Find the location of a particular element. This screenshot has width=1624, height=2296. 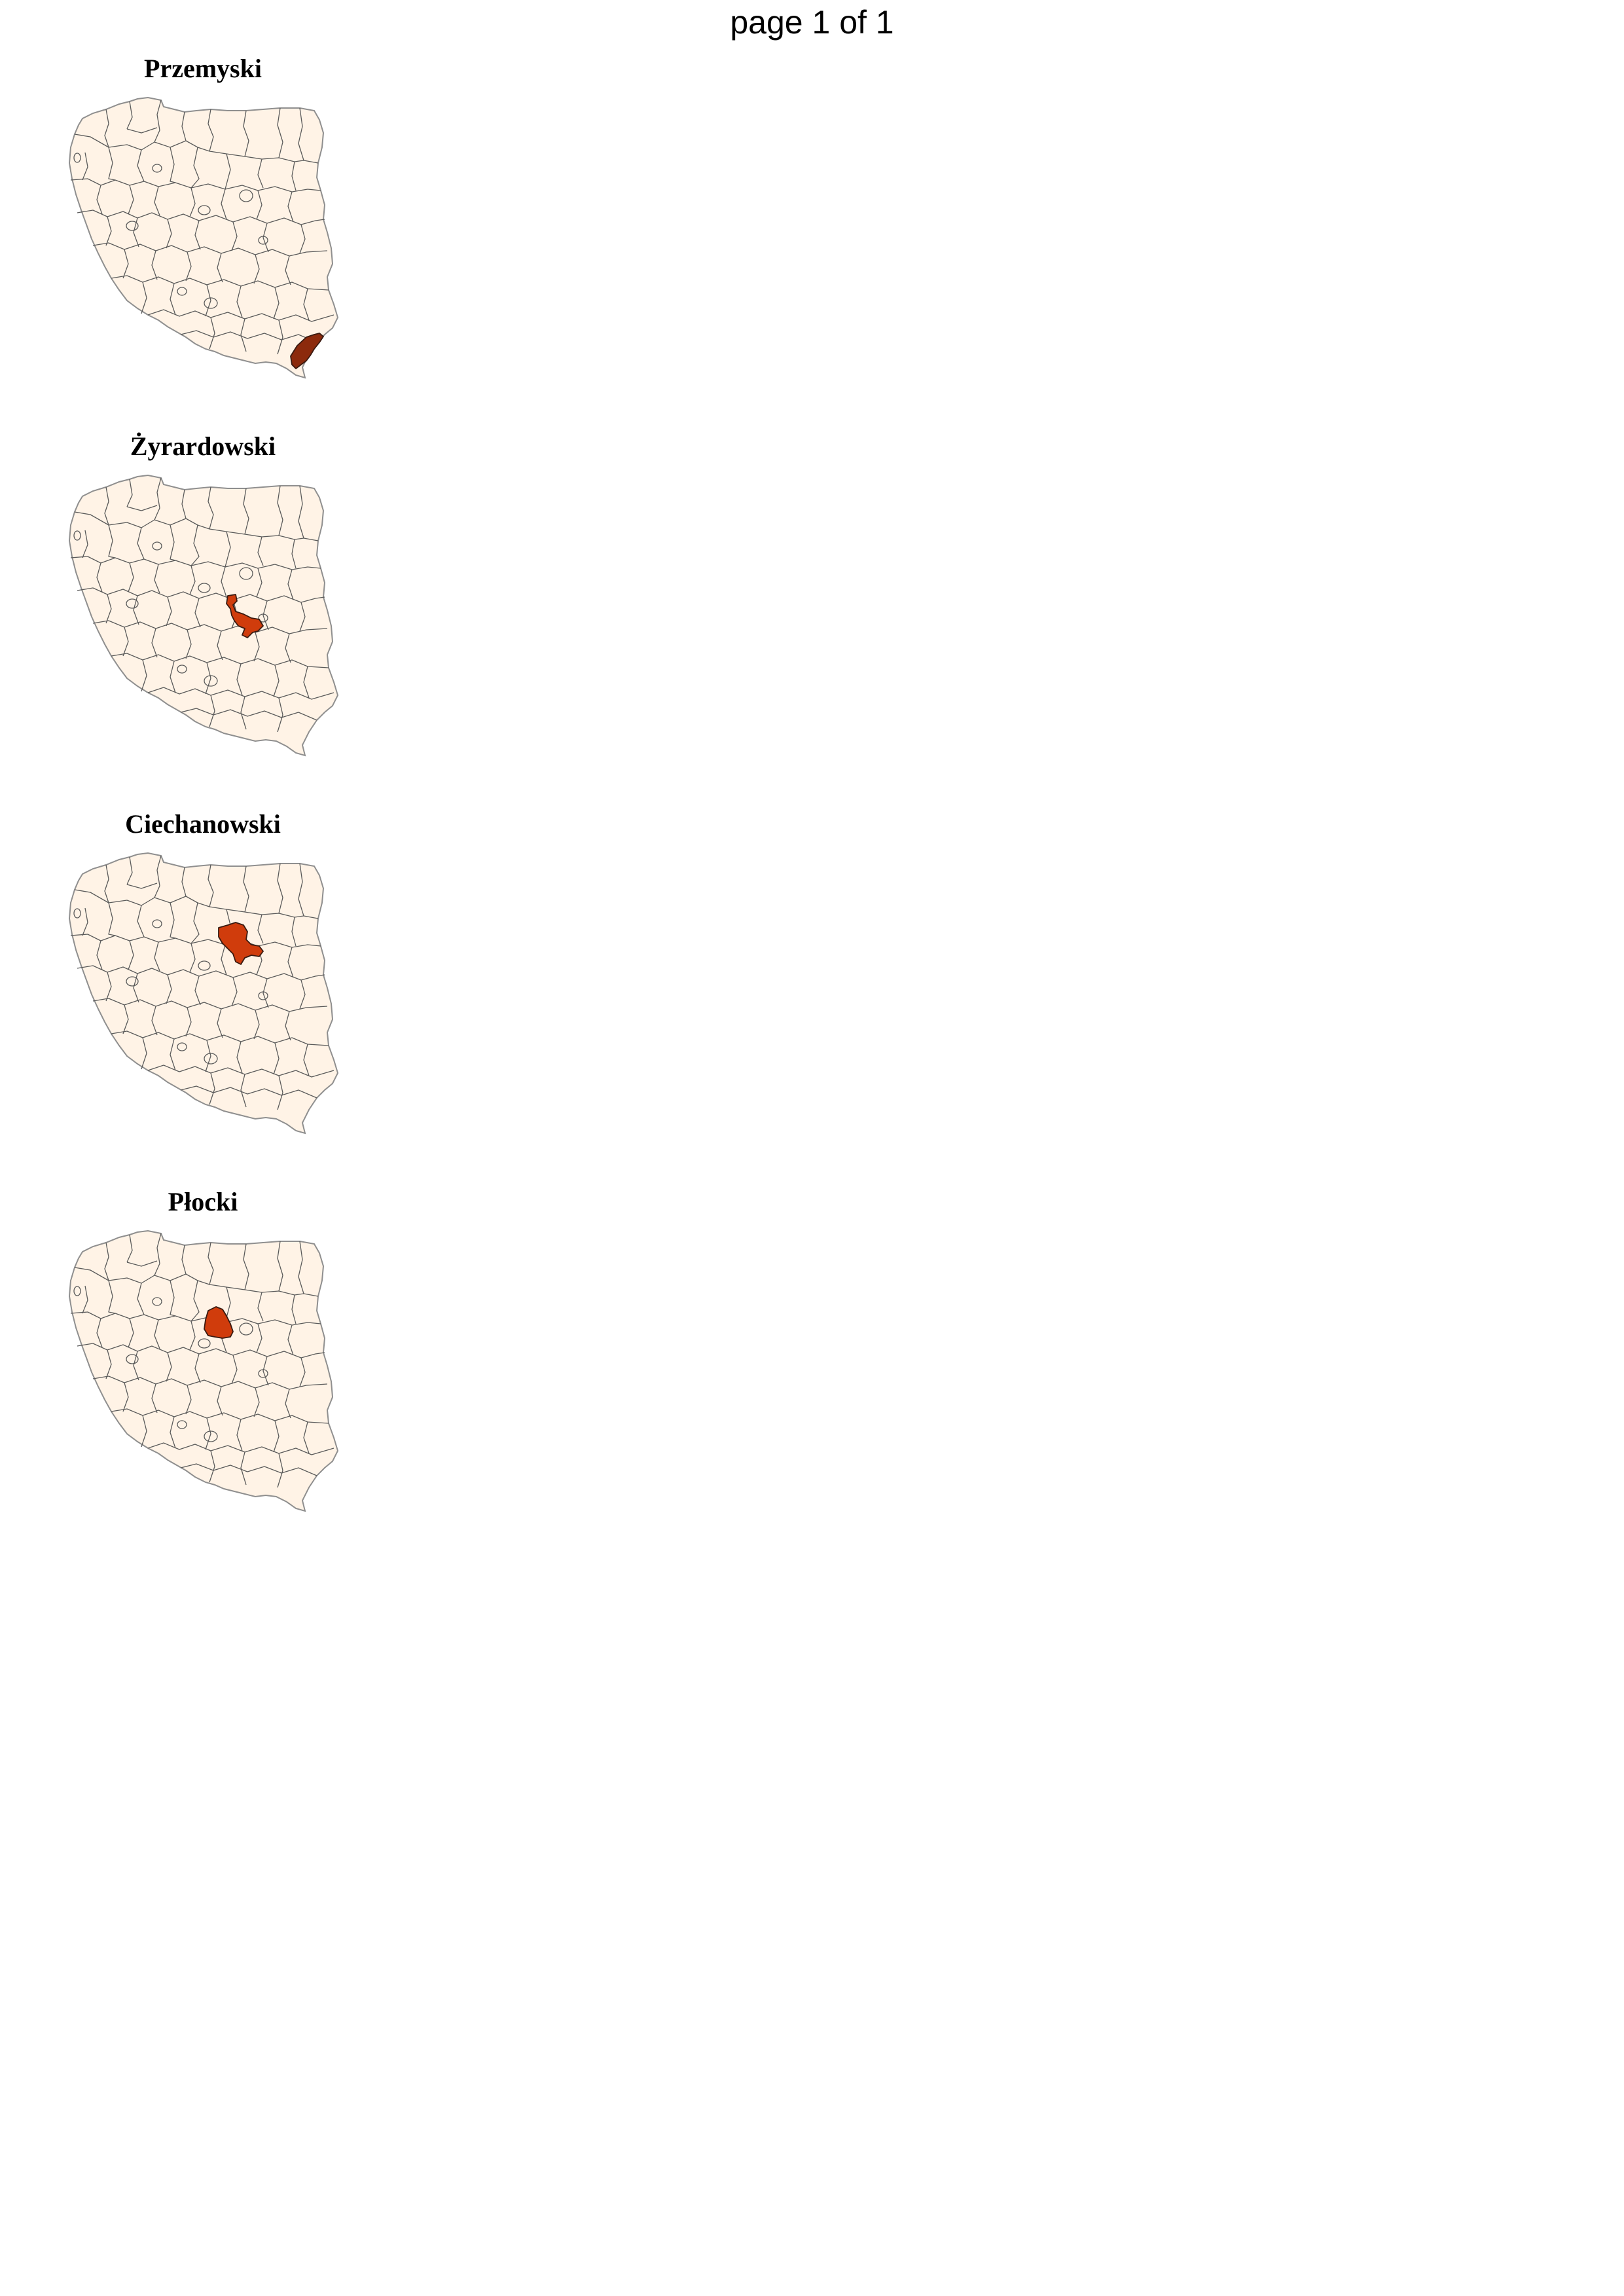

map-title: Płocki is located at coordinates (203, 1201).